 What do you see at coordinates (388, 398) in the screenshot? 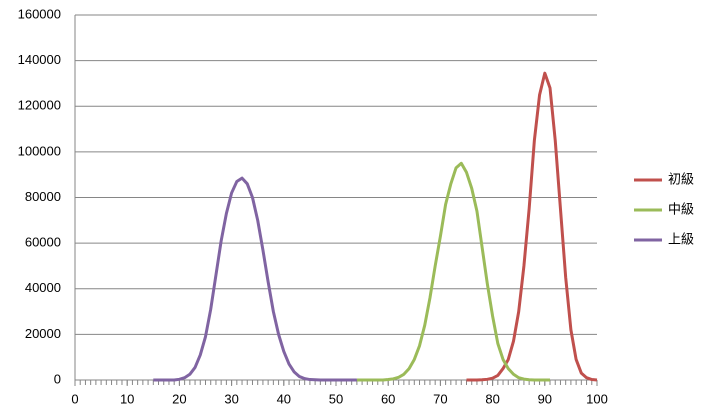
I see `x-tick-label: 60` at bounding box center [388, 398].